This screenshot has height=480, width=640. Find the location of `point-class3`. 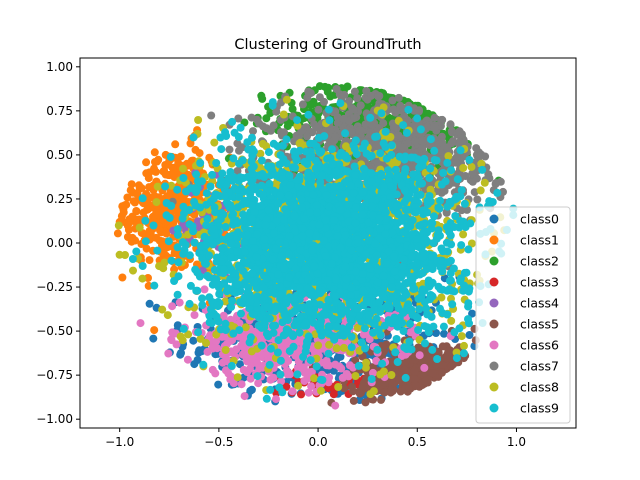

point-class3 is located at coordinates (333, 394).